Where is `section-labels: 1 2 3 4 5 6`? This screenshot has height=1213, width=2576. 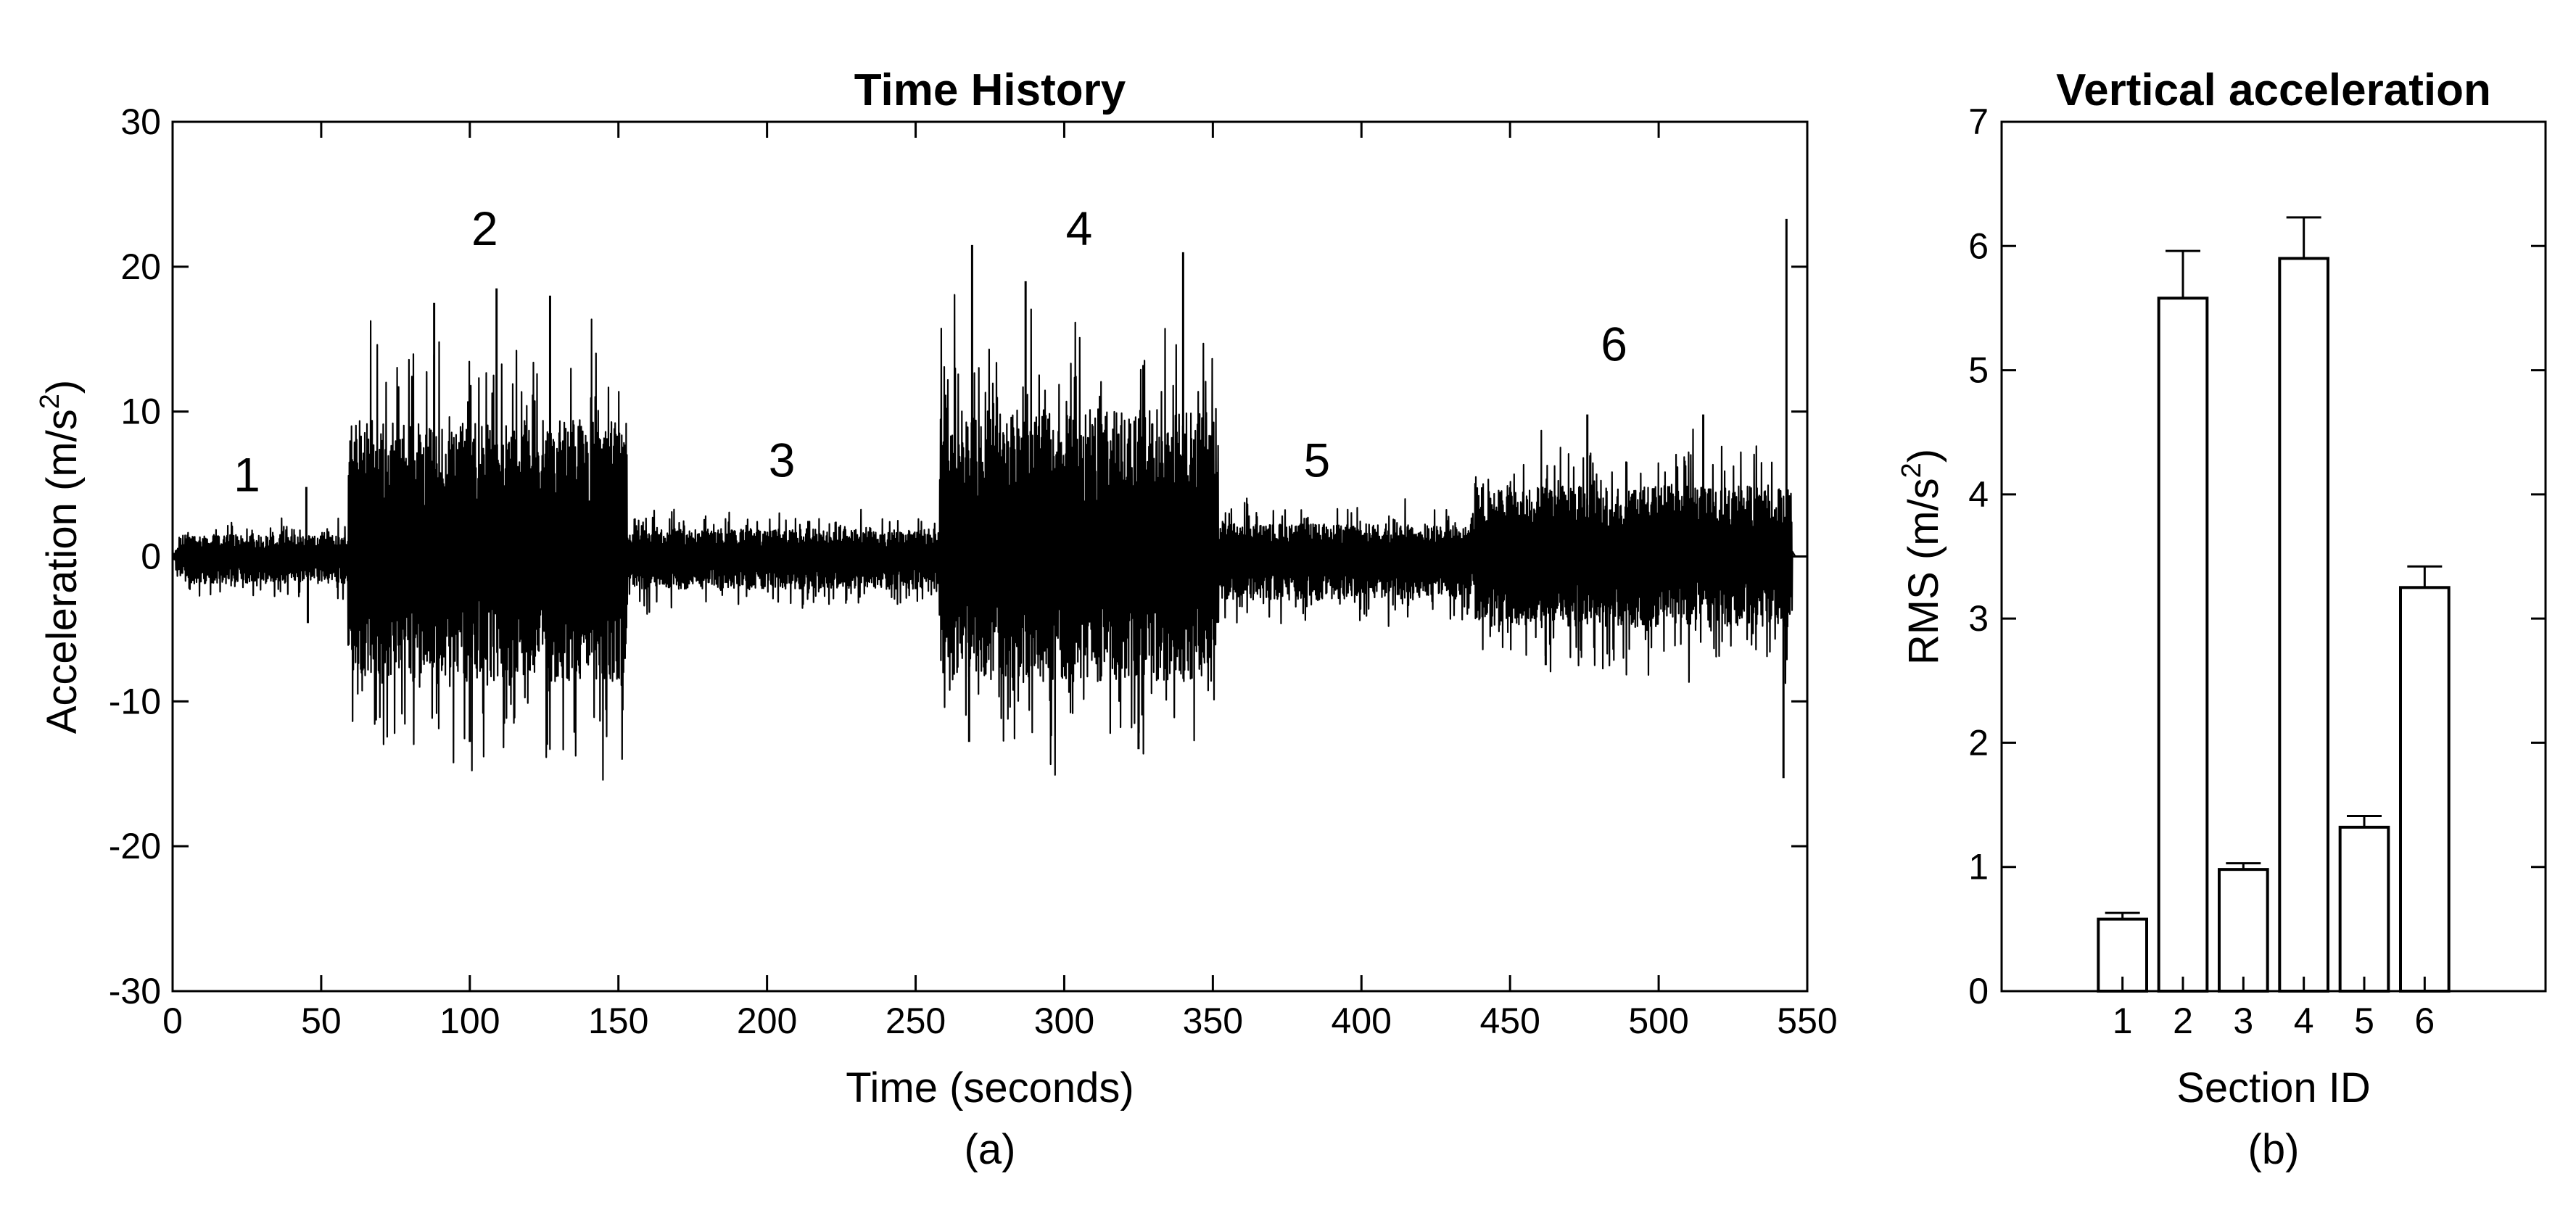
section-labels: 1 2 3 4 5 6 is located at coordinates (930, 352).